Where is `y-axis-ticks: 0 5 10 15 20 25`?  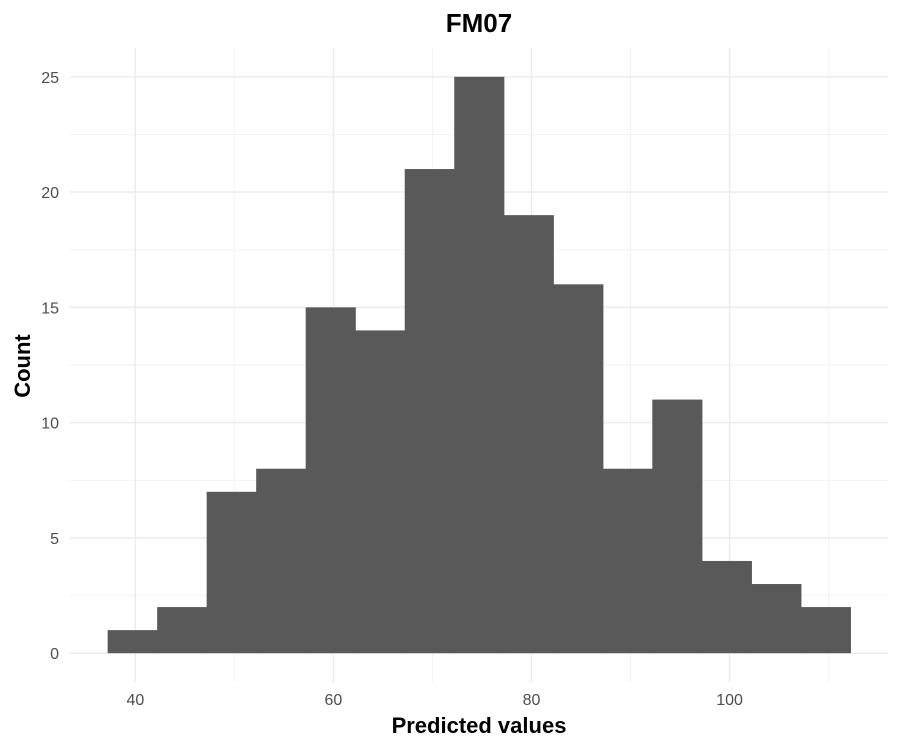
y-axis-ticks: 0 5 10 15 20 25 is located at coordinates (50, 366).